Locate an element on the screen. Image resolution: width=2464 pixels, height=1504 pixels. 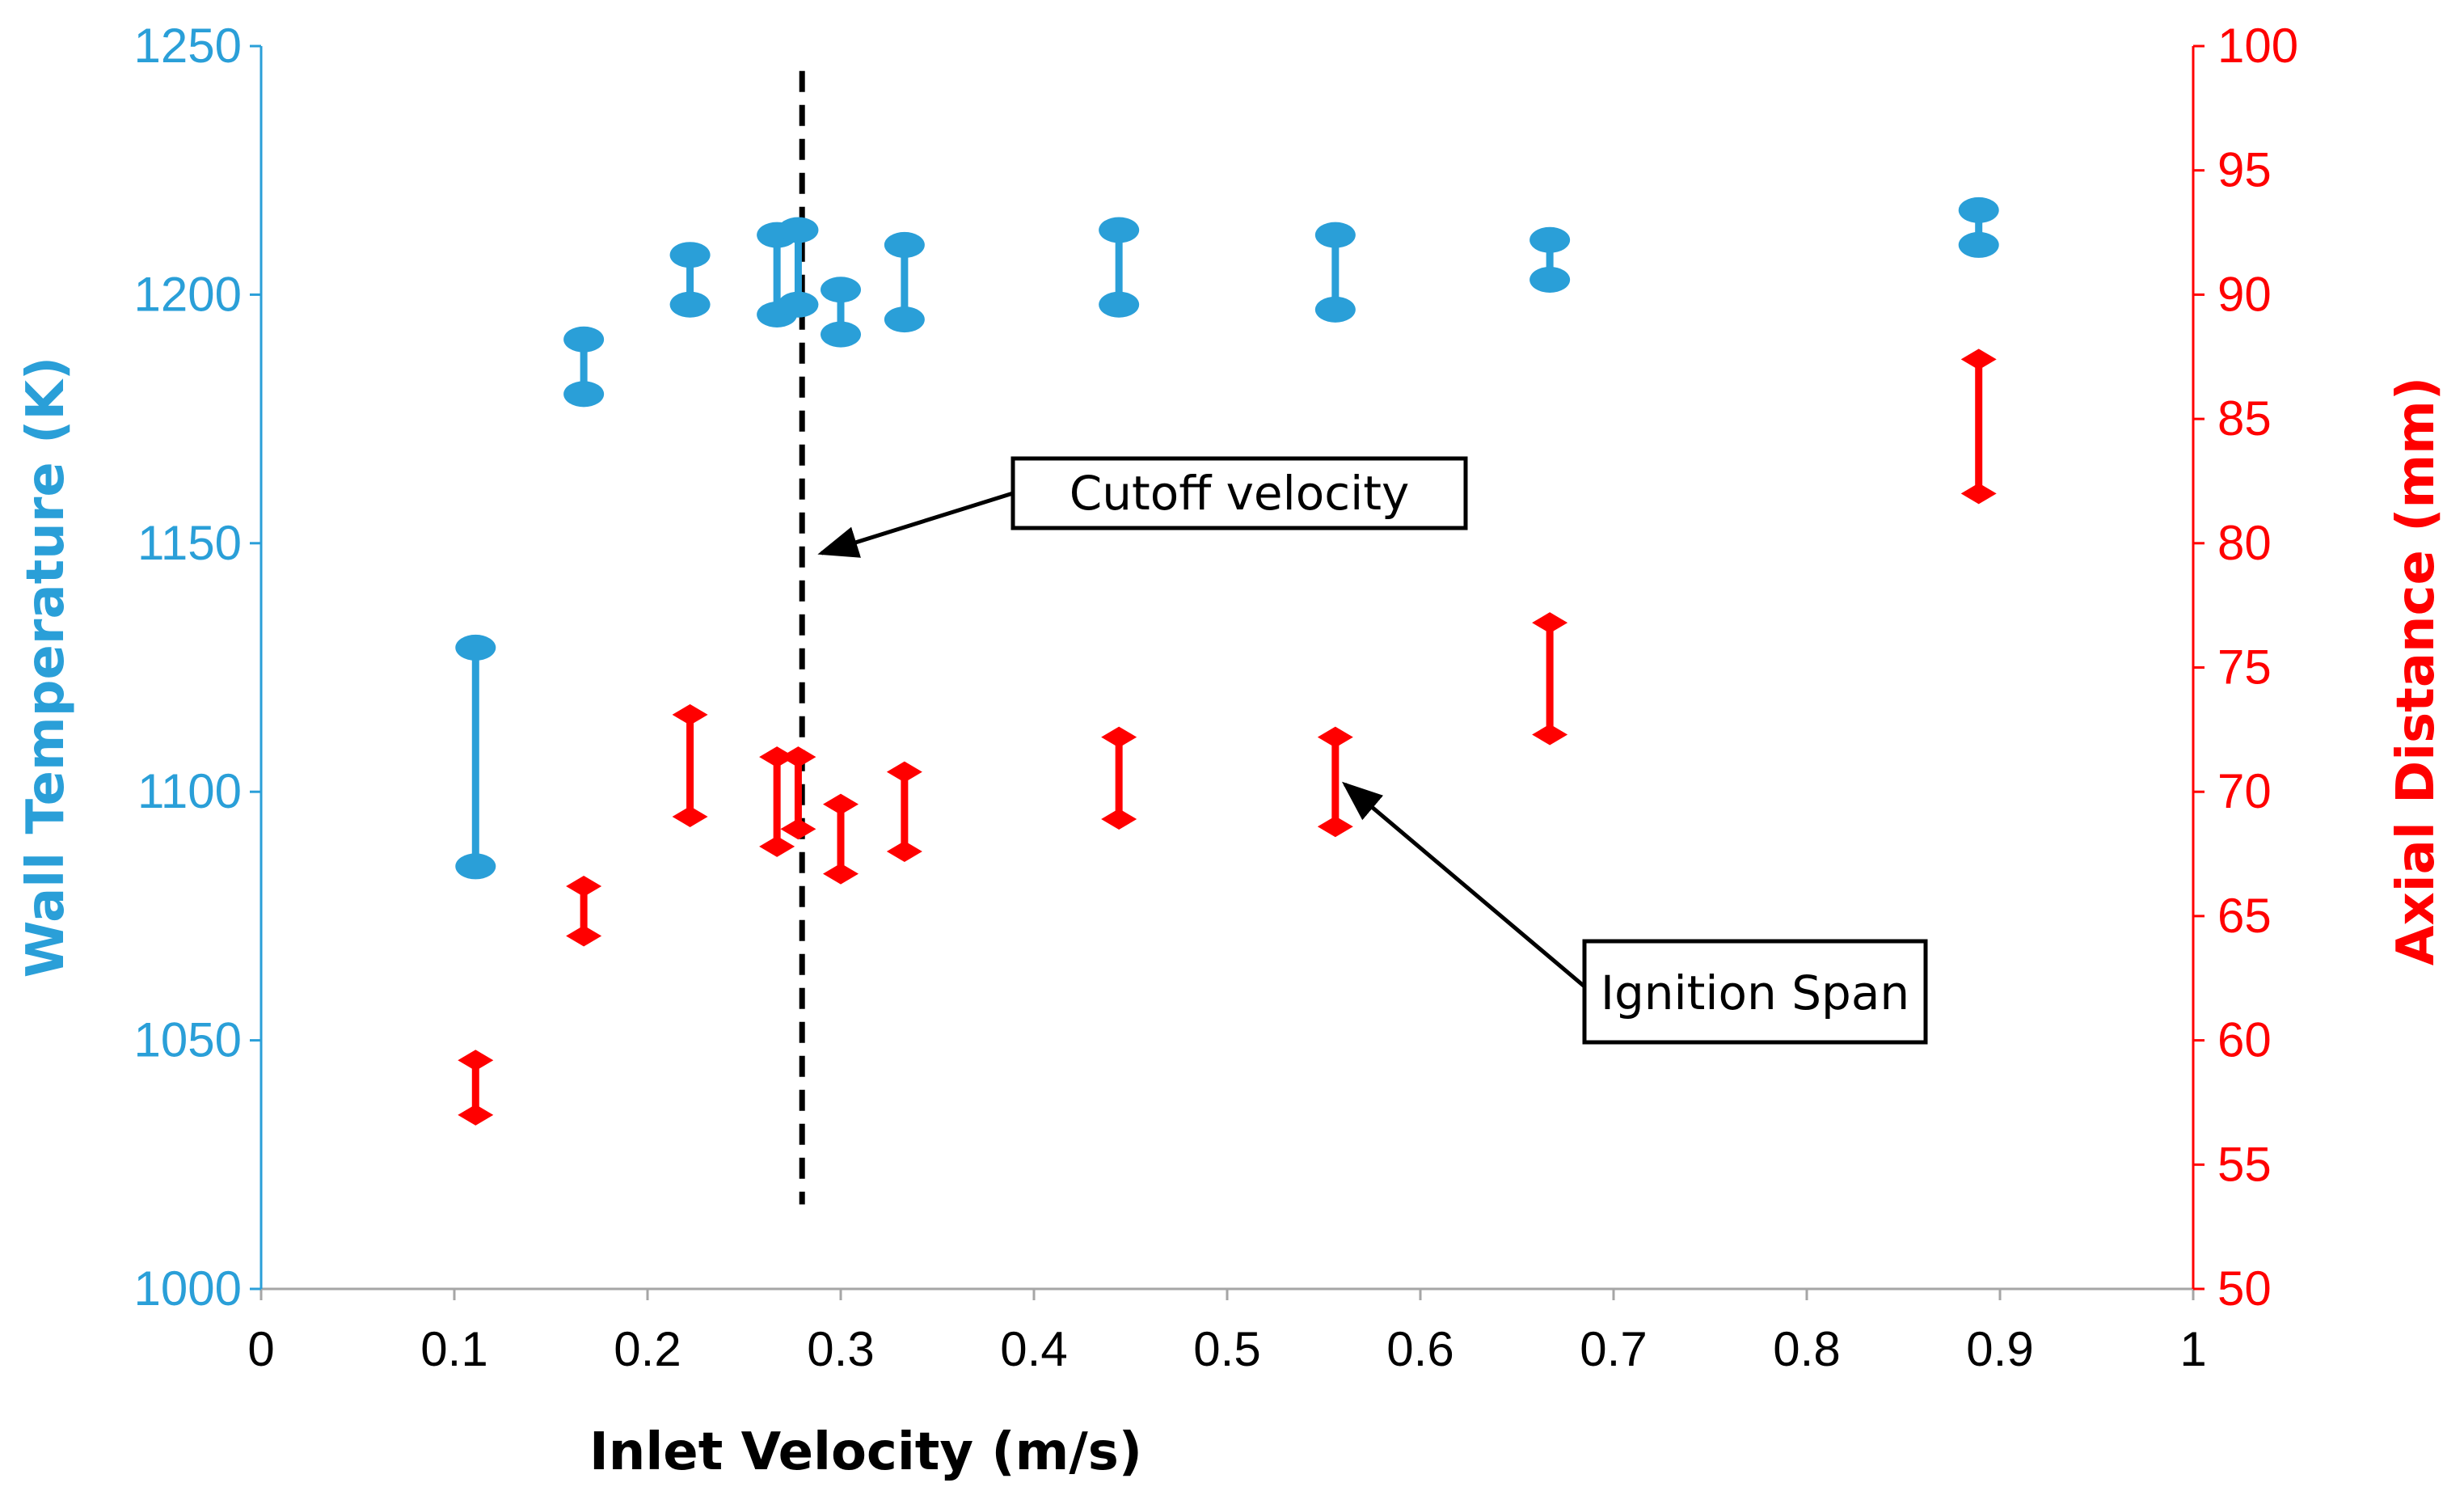
x-tick-label: 0.1 is located at coordinates (454, 1349).